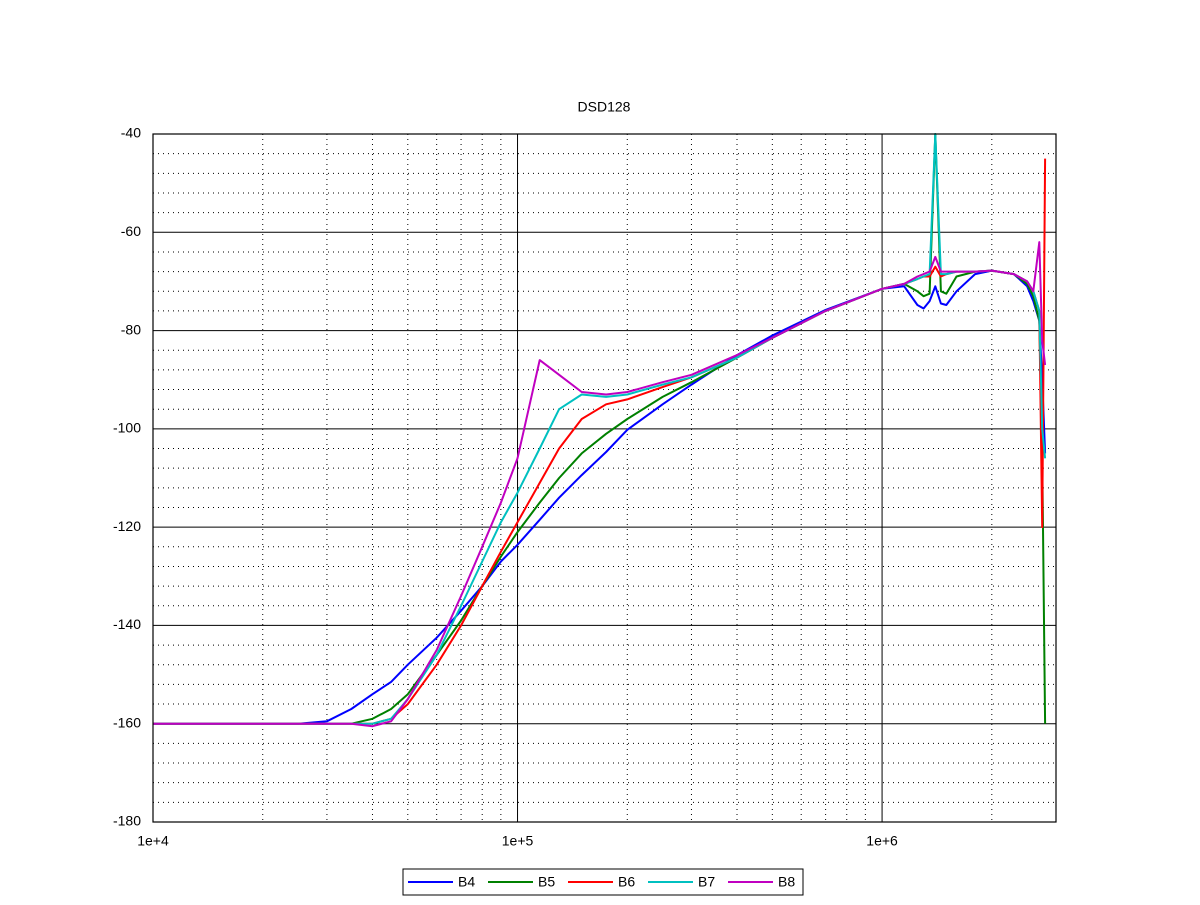  I want to click on legend-label: B8, so click(786, 882).